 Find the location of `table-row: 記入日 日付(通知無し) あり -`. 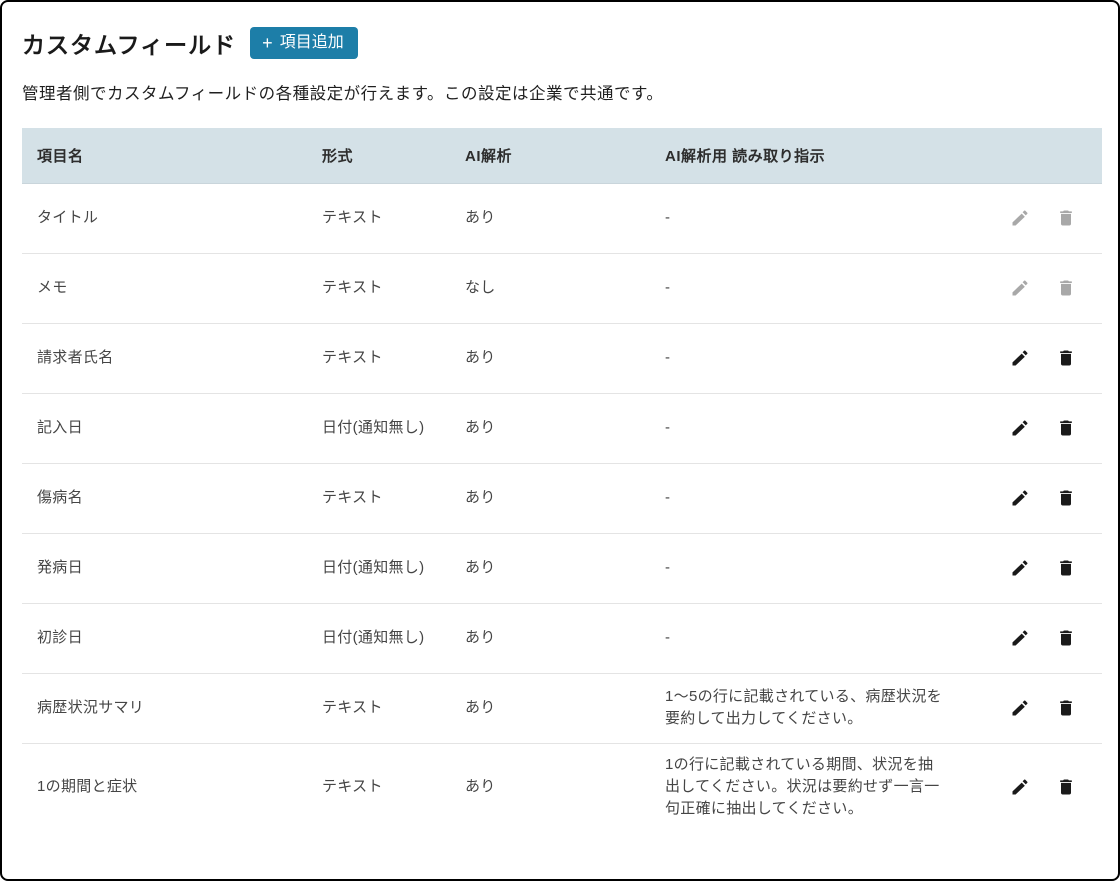

table-row: 記入日 日付(通知無し) あり - is located at coordinates (562, 428).